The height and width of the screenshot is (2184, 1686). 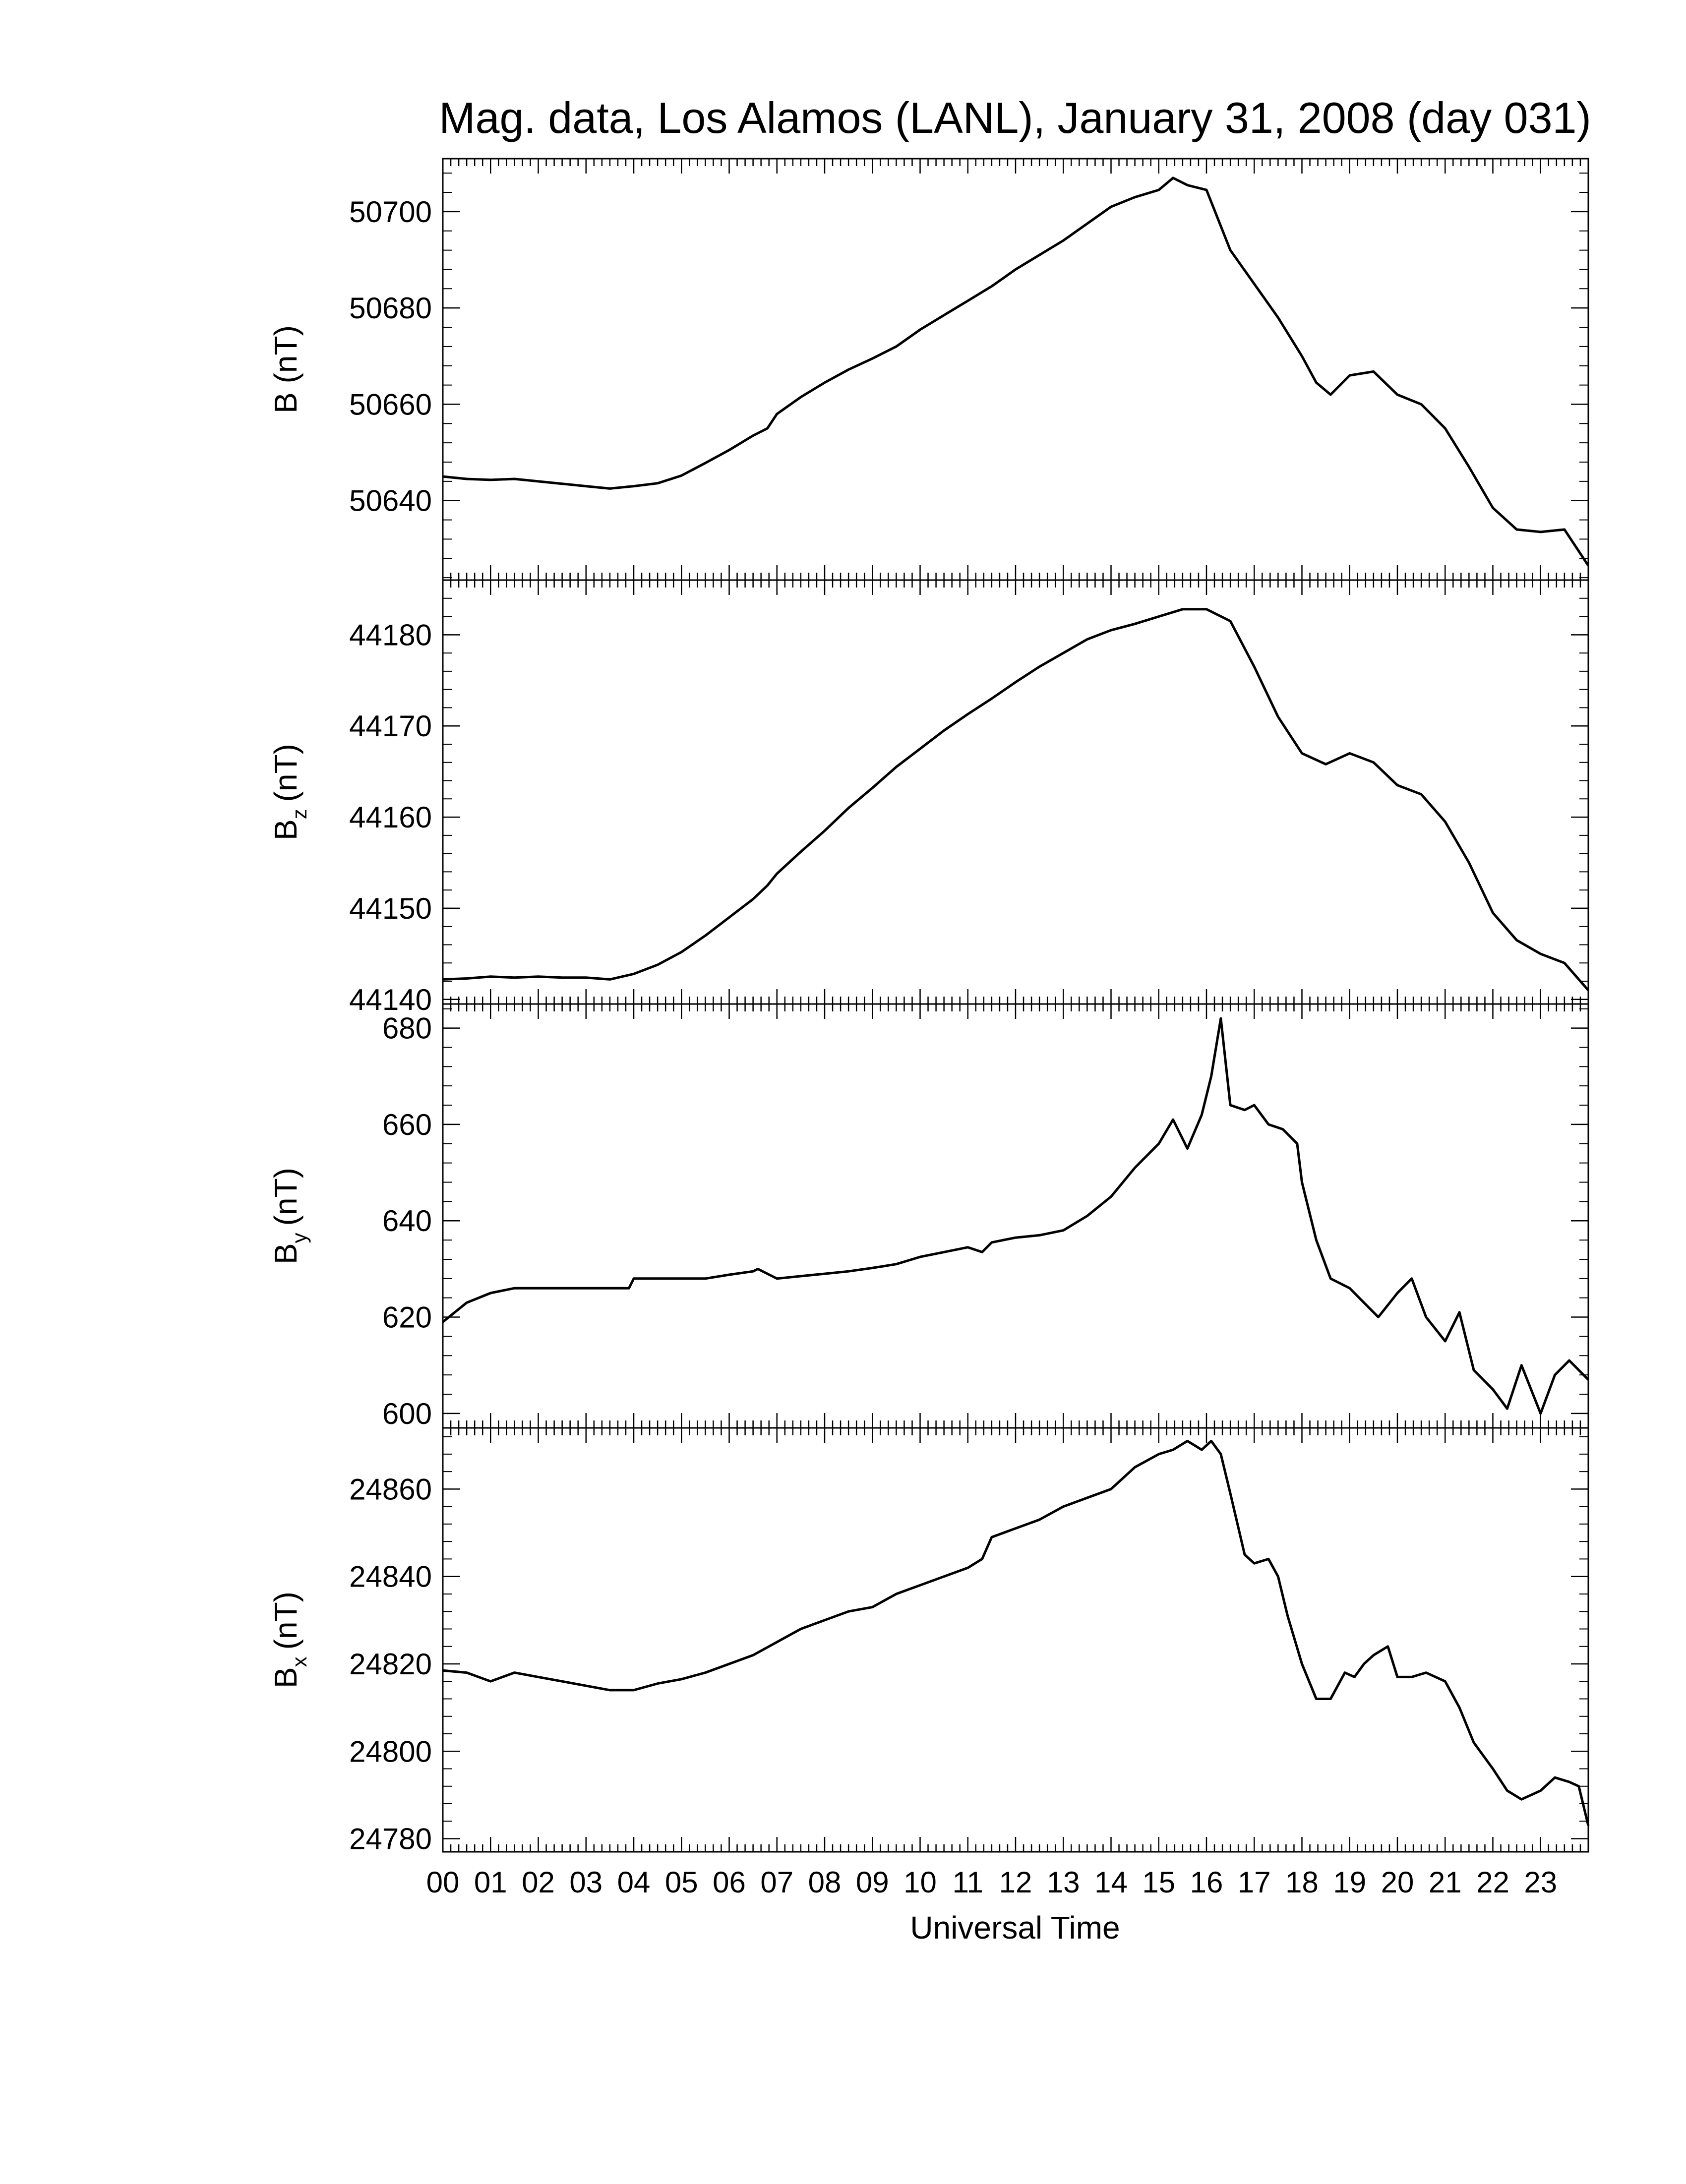 I want to click on y-tick-label: 50640, so click(x=391, y=501).